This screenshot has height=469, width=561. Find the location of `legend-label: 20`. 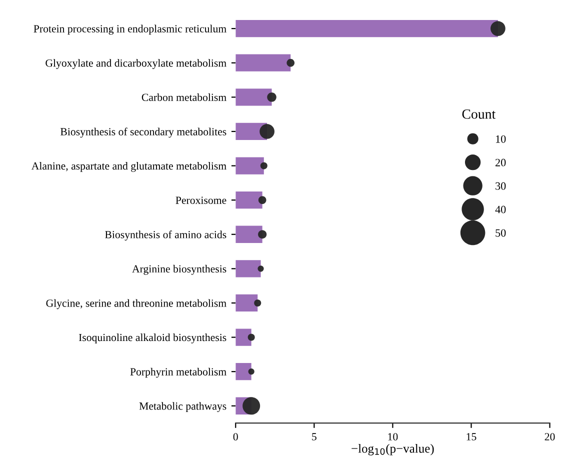

legend-label: 20 is located at coordinates (501, 162).